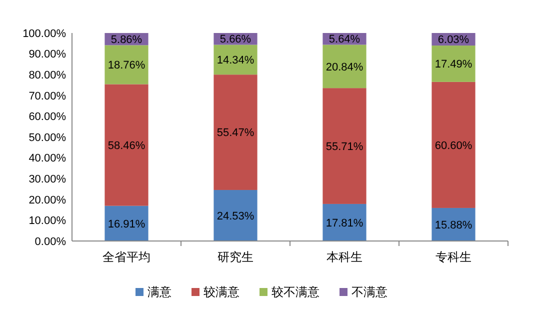  I want to click on data-label: 55.71%, so click(345, 146).